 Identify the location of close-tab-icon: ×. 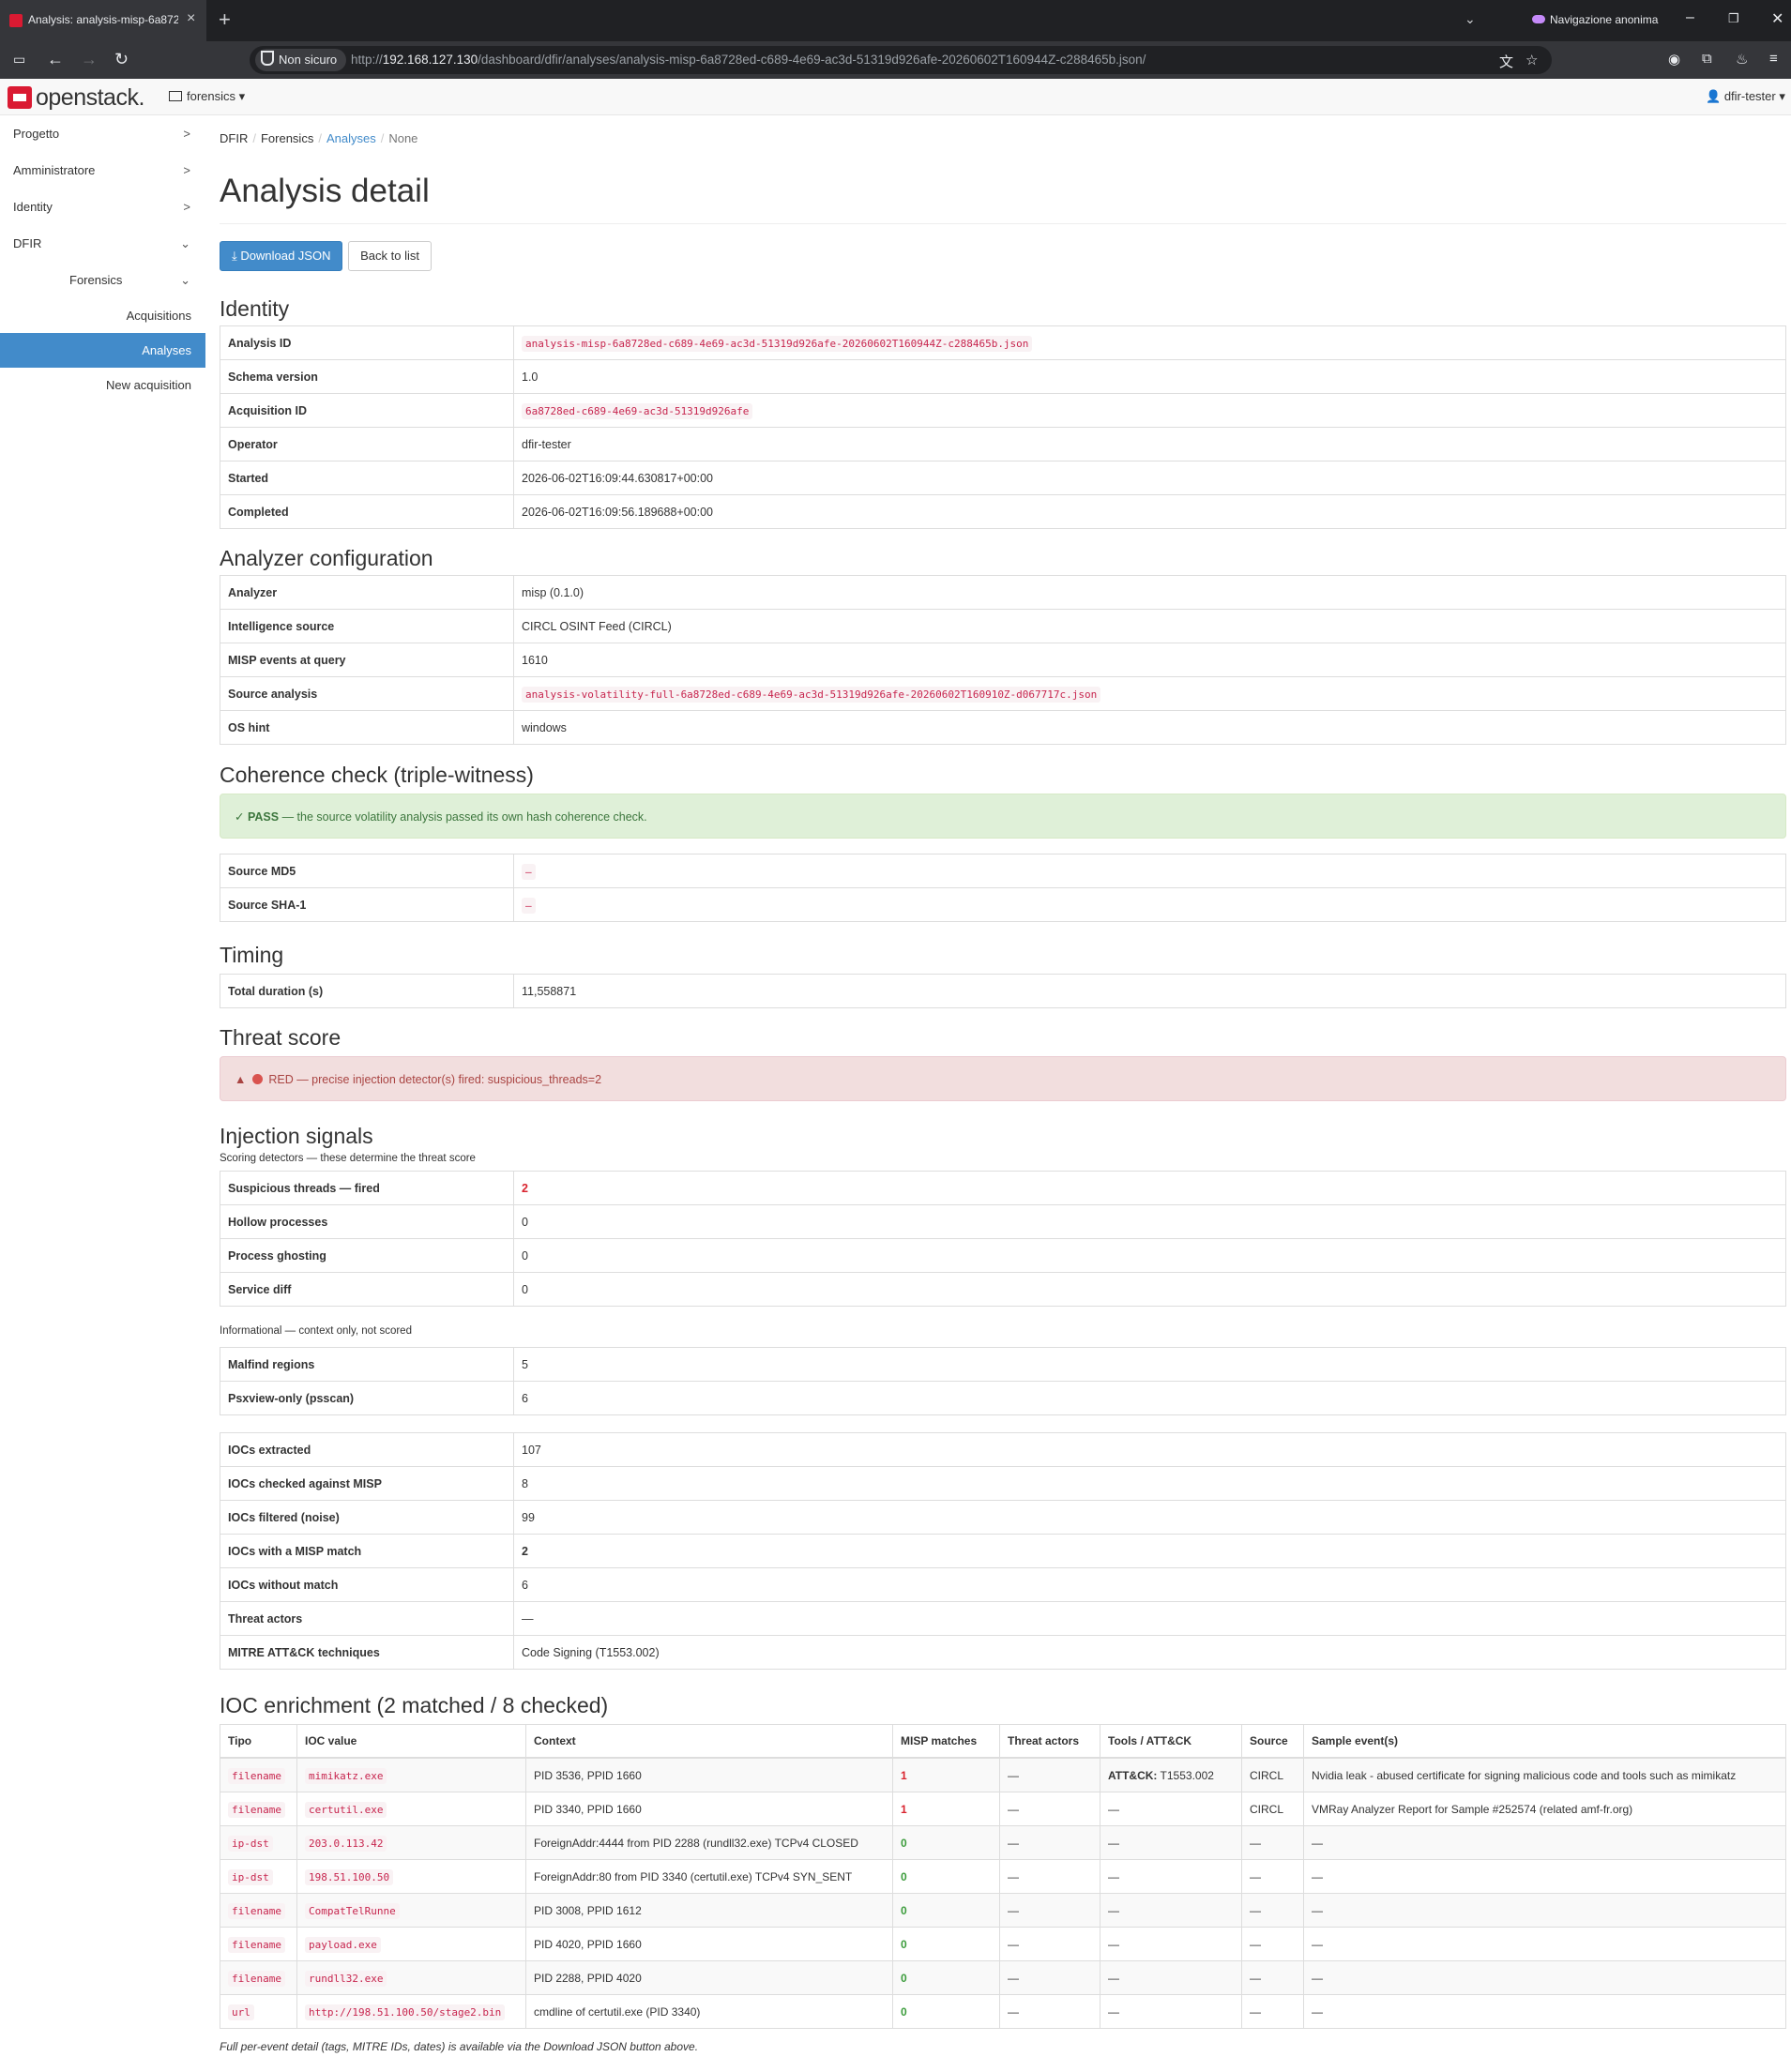
(191, 18).